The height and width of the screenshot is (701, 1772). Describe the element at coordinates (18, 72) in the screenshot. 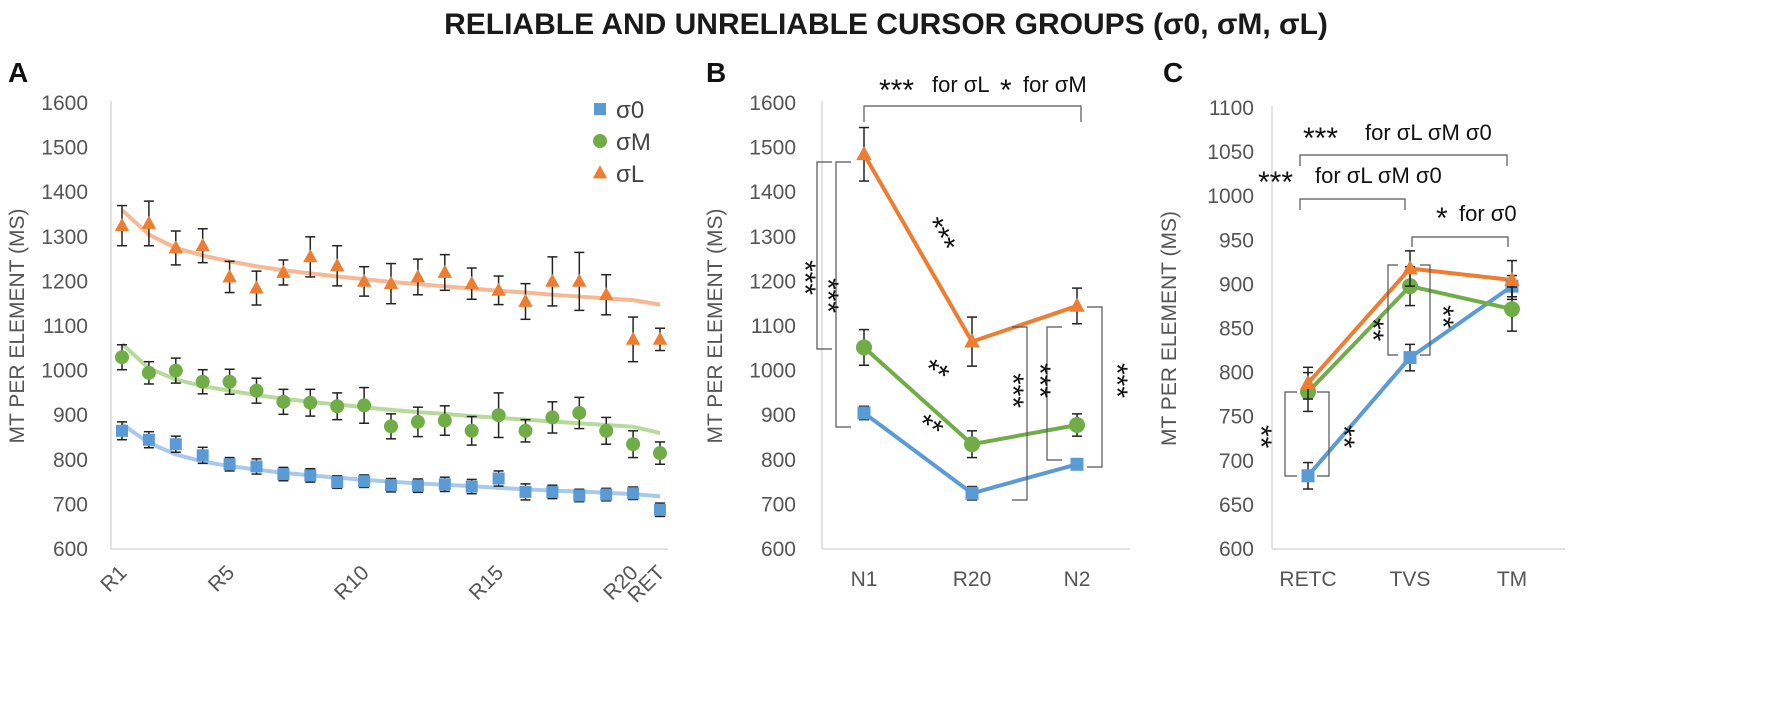

I see `panel-letter-a: A` at that location.